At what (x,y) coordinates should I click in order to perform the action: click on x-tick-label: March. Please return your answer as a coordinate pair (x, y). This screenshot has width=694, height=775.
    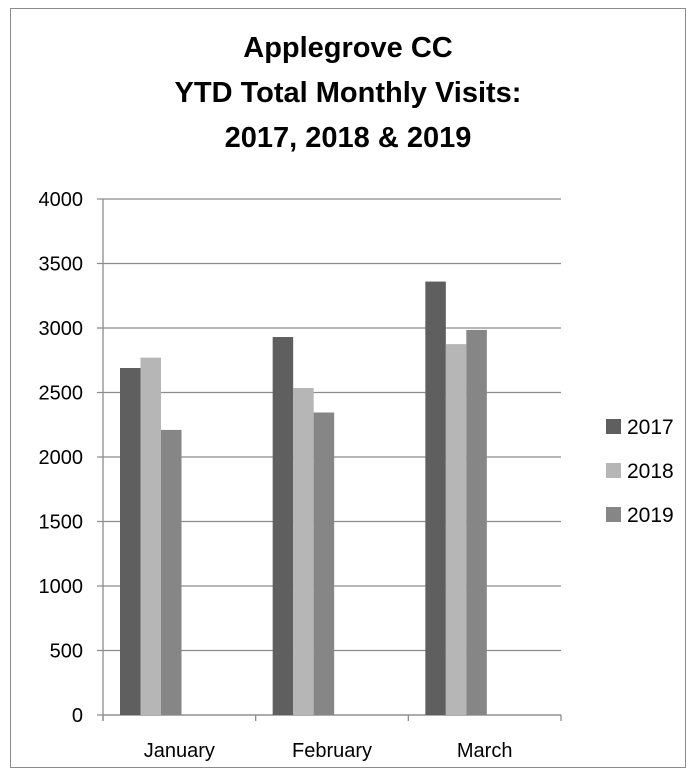
    Looking at the image, I should click on (485, 751).